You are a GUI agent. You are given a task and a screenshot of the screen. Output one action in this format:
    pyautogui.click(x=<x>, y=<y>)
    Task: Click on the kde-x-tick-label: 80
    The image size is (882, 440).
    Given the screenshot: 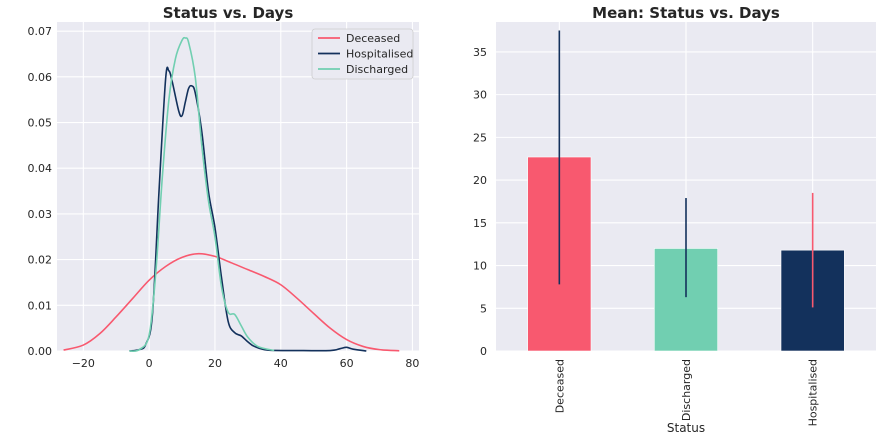 What is the action you would take?
    pyautogui.click(x=412, y=363)
    